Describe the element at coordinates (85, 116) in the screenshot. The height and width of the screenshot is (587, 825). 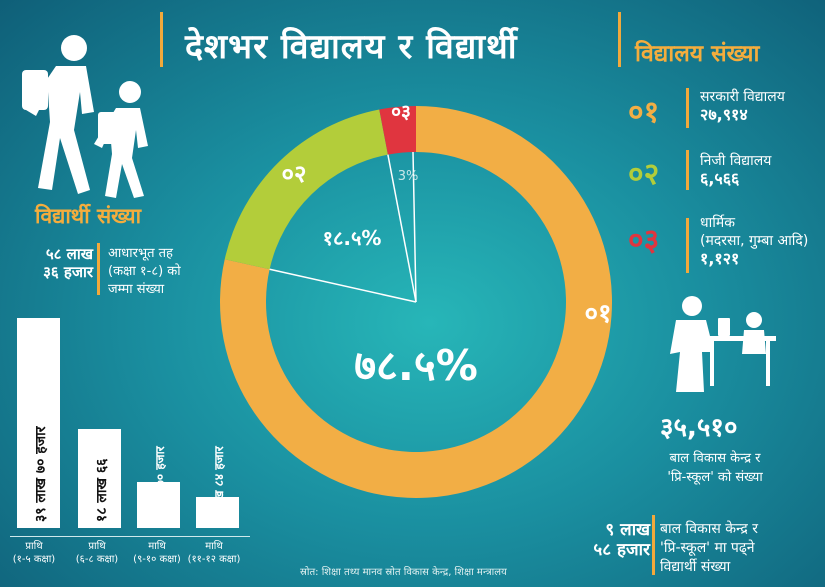
I see `walking-students-icon` at that location.